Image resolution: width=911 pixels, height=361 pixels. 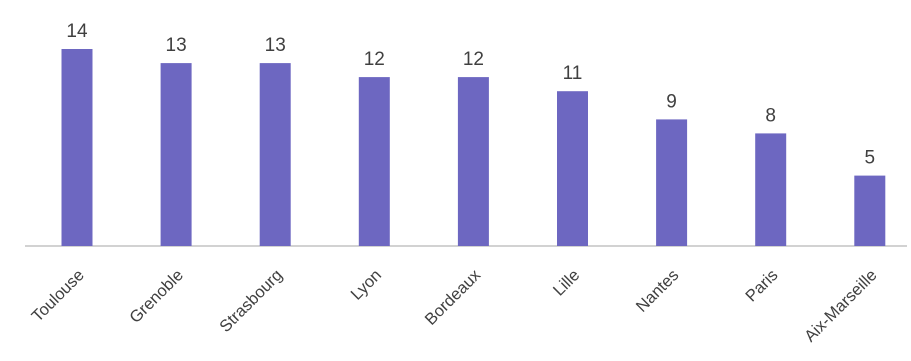 I want to click on tick-label-bordeaux: Bordeaux, so click(x=453, y=297).